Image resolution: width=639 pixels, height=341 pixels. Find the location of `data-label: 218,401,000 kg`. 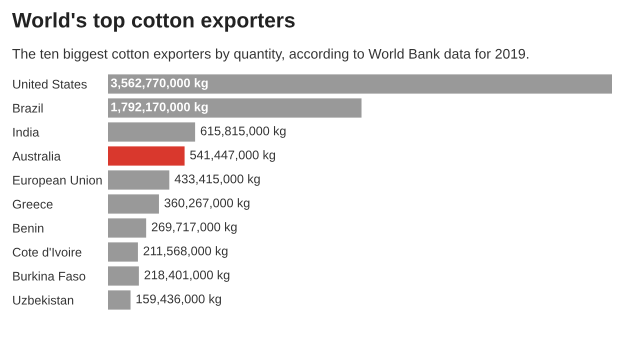

data-label: 218,401,000 kg is located at coordinates (187, 276).